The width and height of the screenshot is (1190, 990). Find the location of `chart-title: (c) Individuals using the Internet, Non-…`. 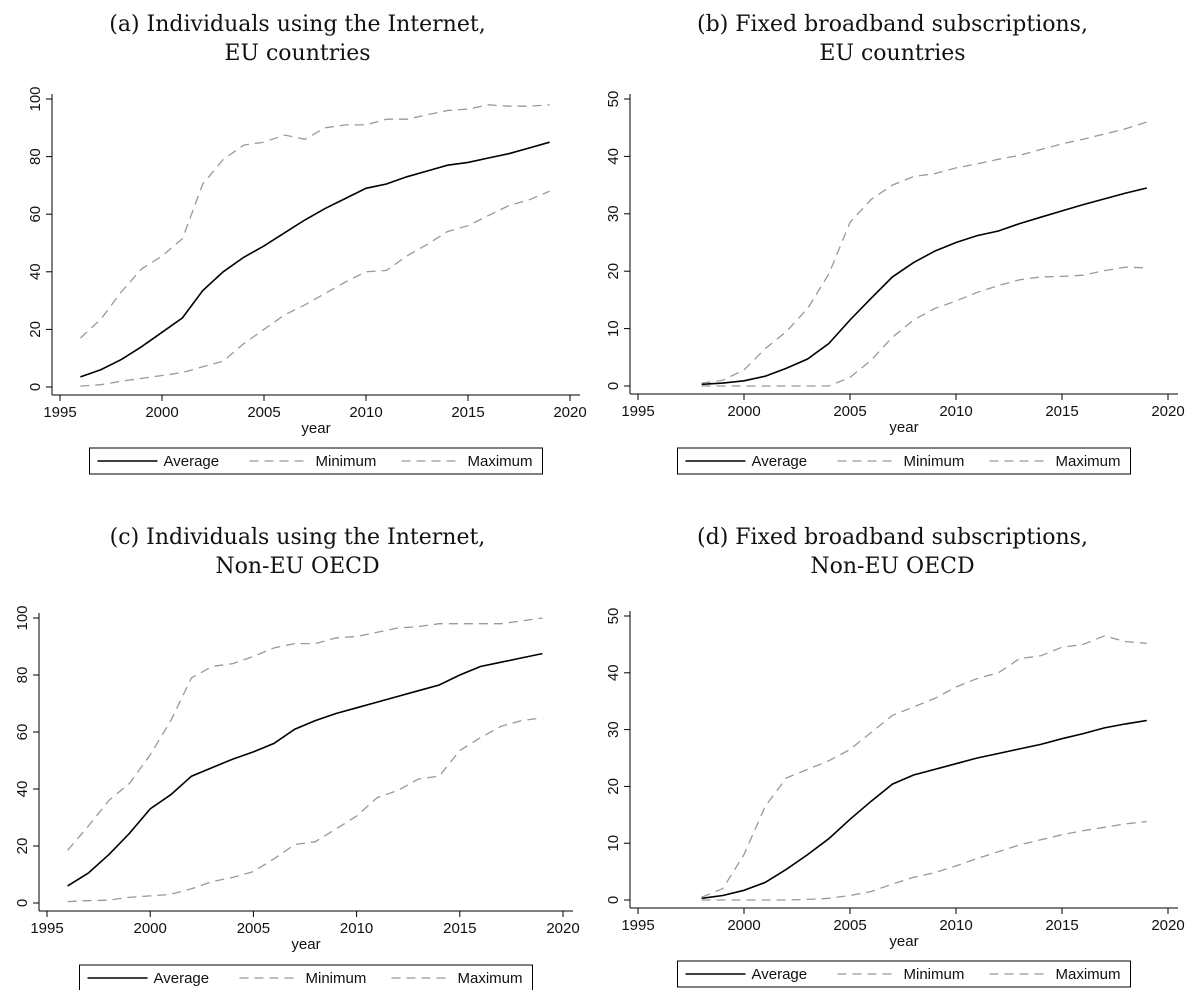

chart-title: (c) Individuals using the Internet, Non-… is located at coordinates (297, 552).